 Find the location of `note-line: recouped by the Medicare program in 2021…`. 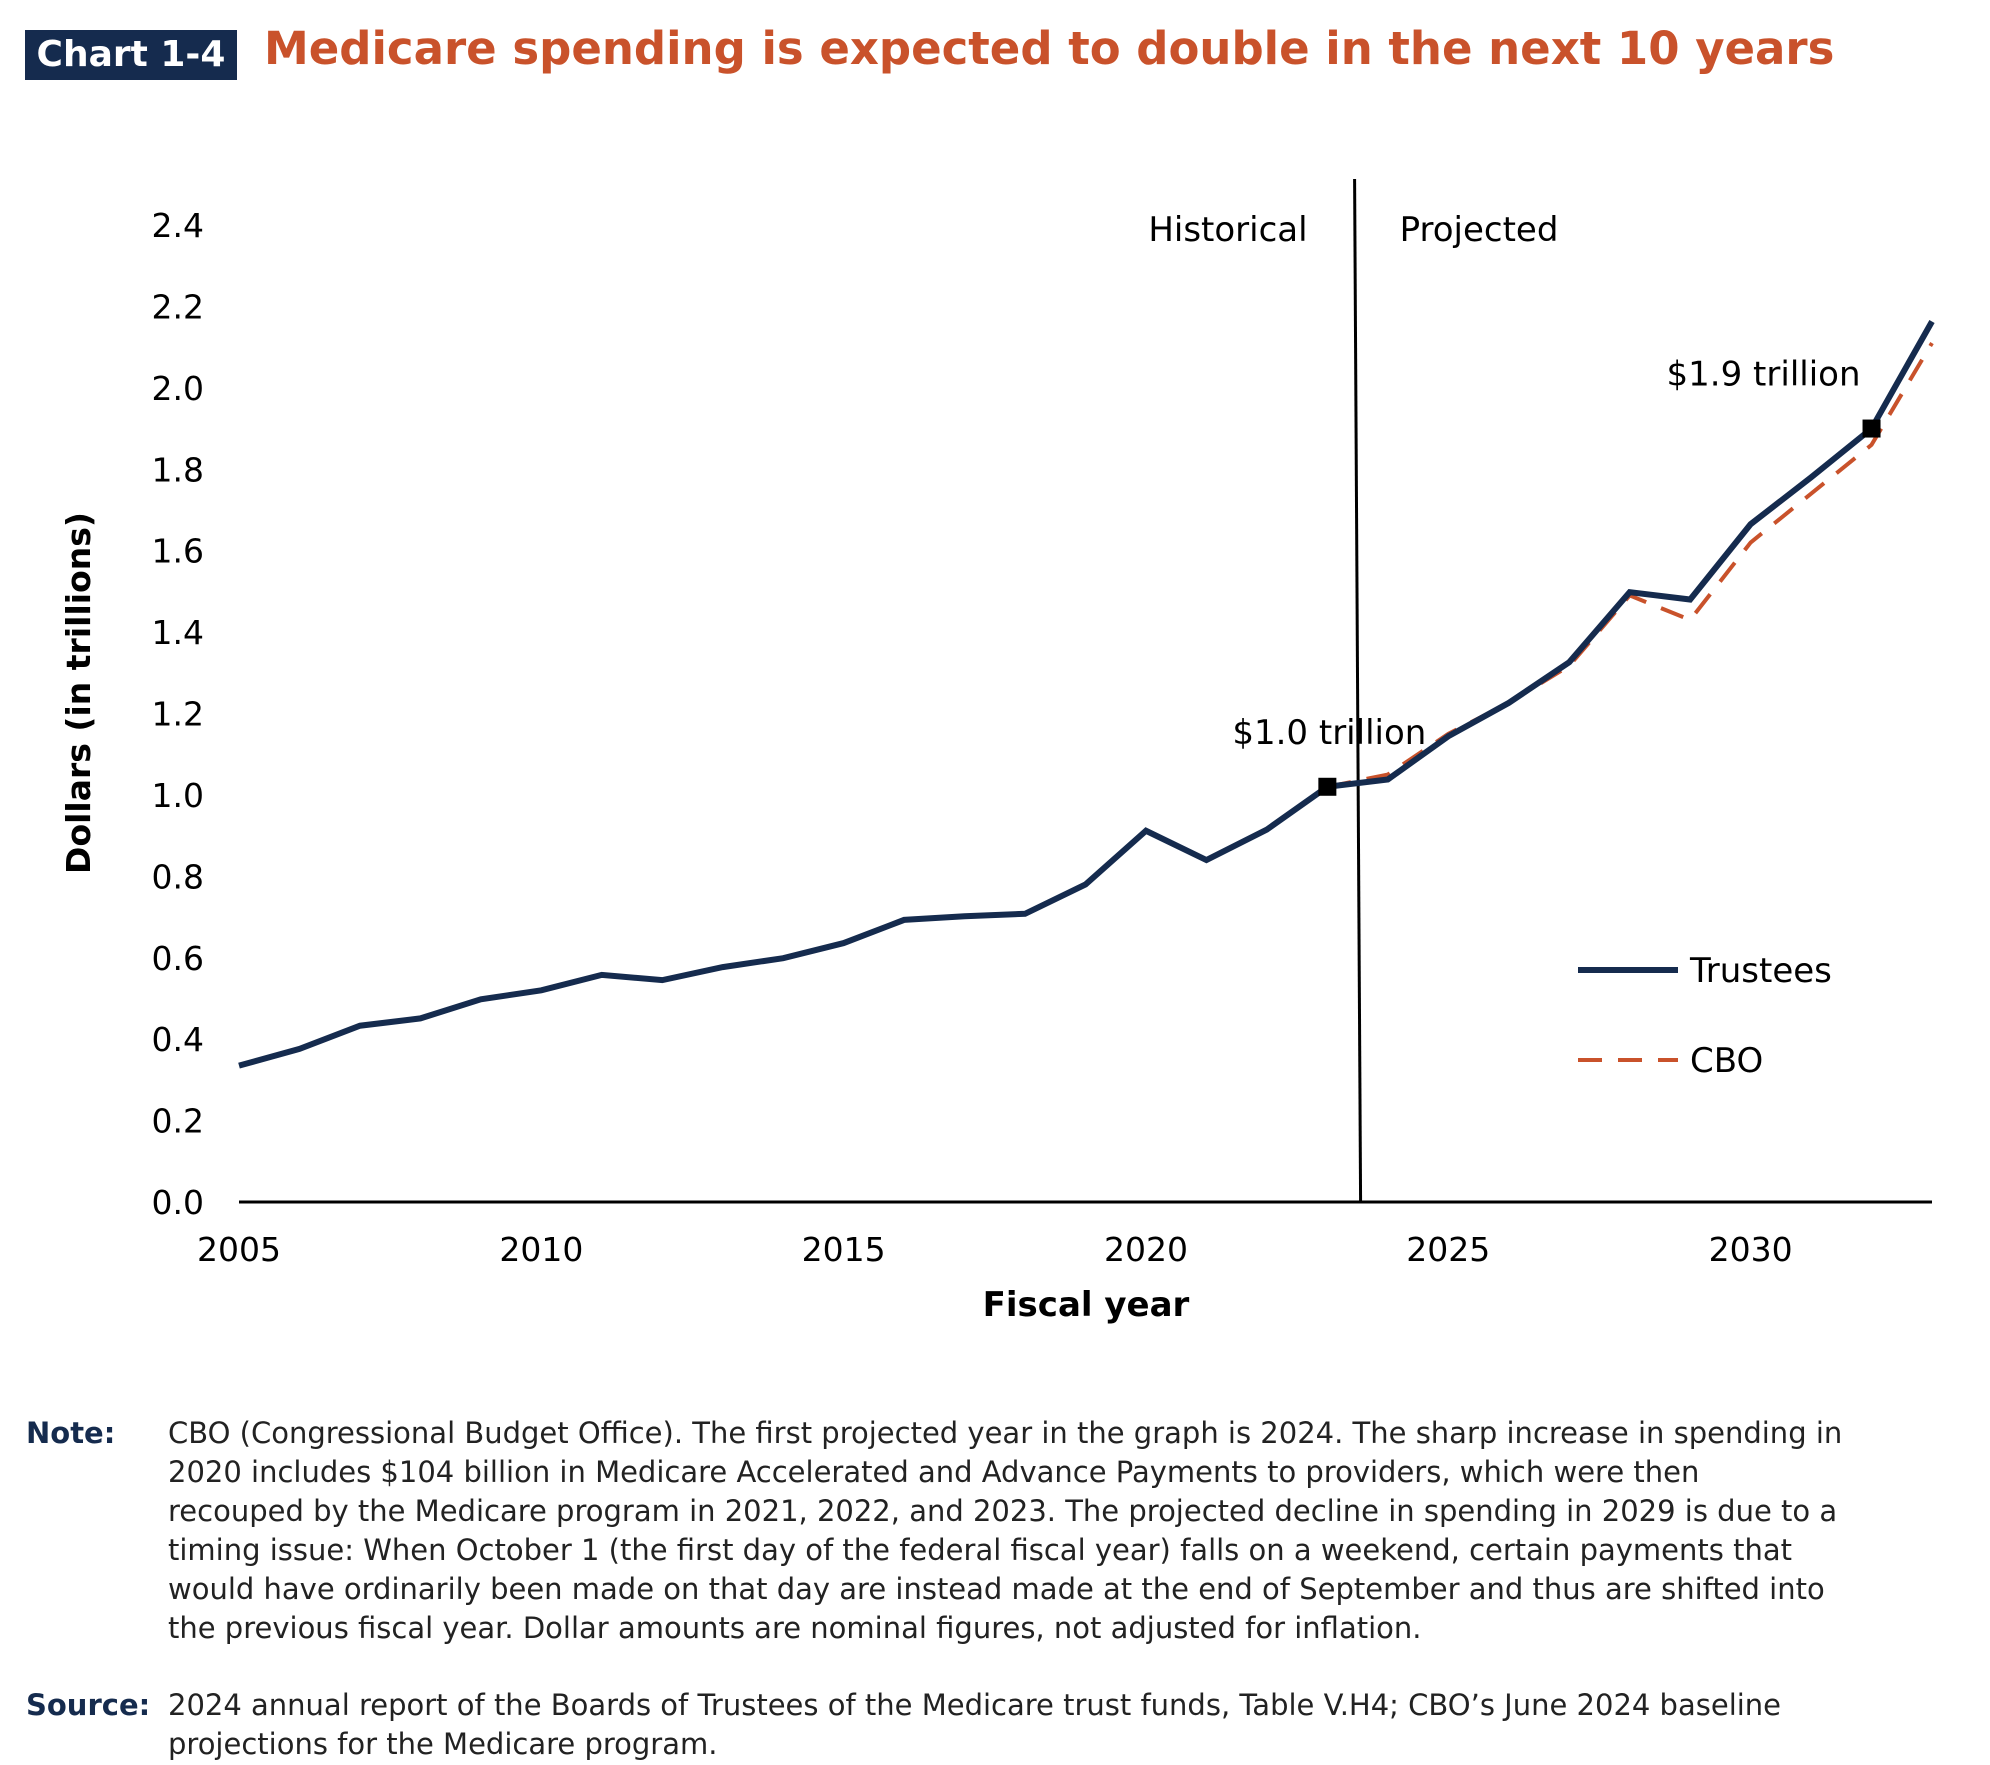

note-line: recouped by the Medicare program in 2021… is located at coordinates (1003, 1511).